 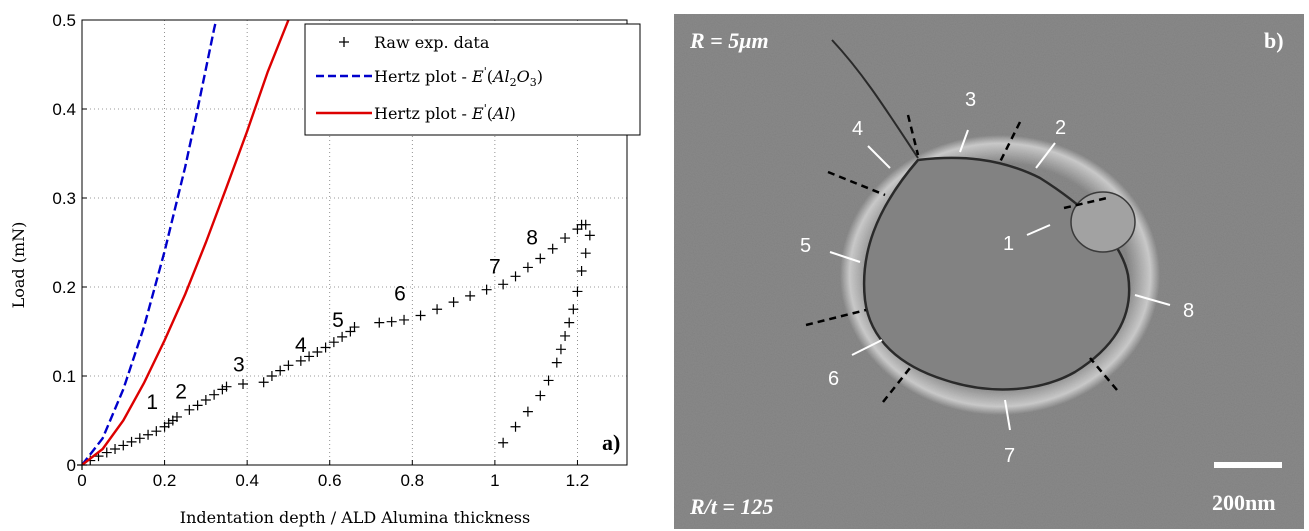 What do you see at coordinates (414, 42) in the screenshot?
I see `legend-entry-raw: Raw exp. data` at bounding box center [414, 42].